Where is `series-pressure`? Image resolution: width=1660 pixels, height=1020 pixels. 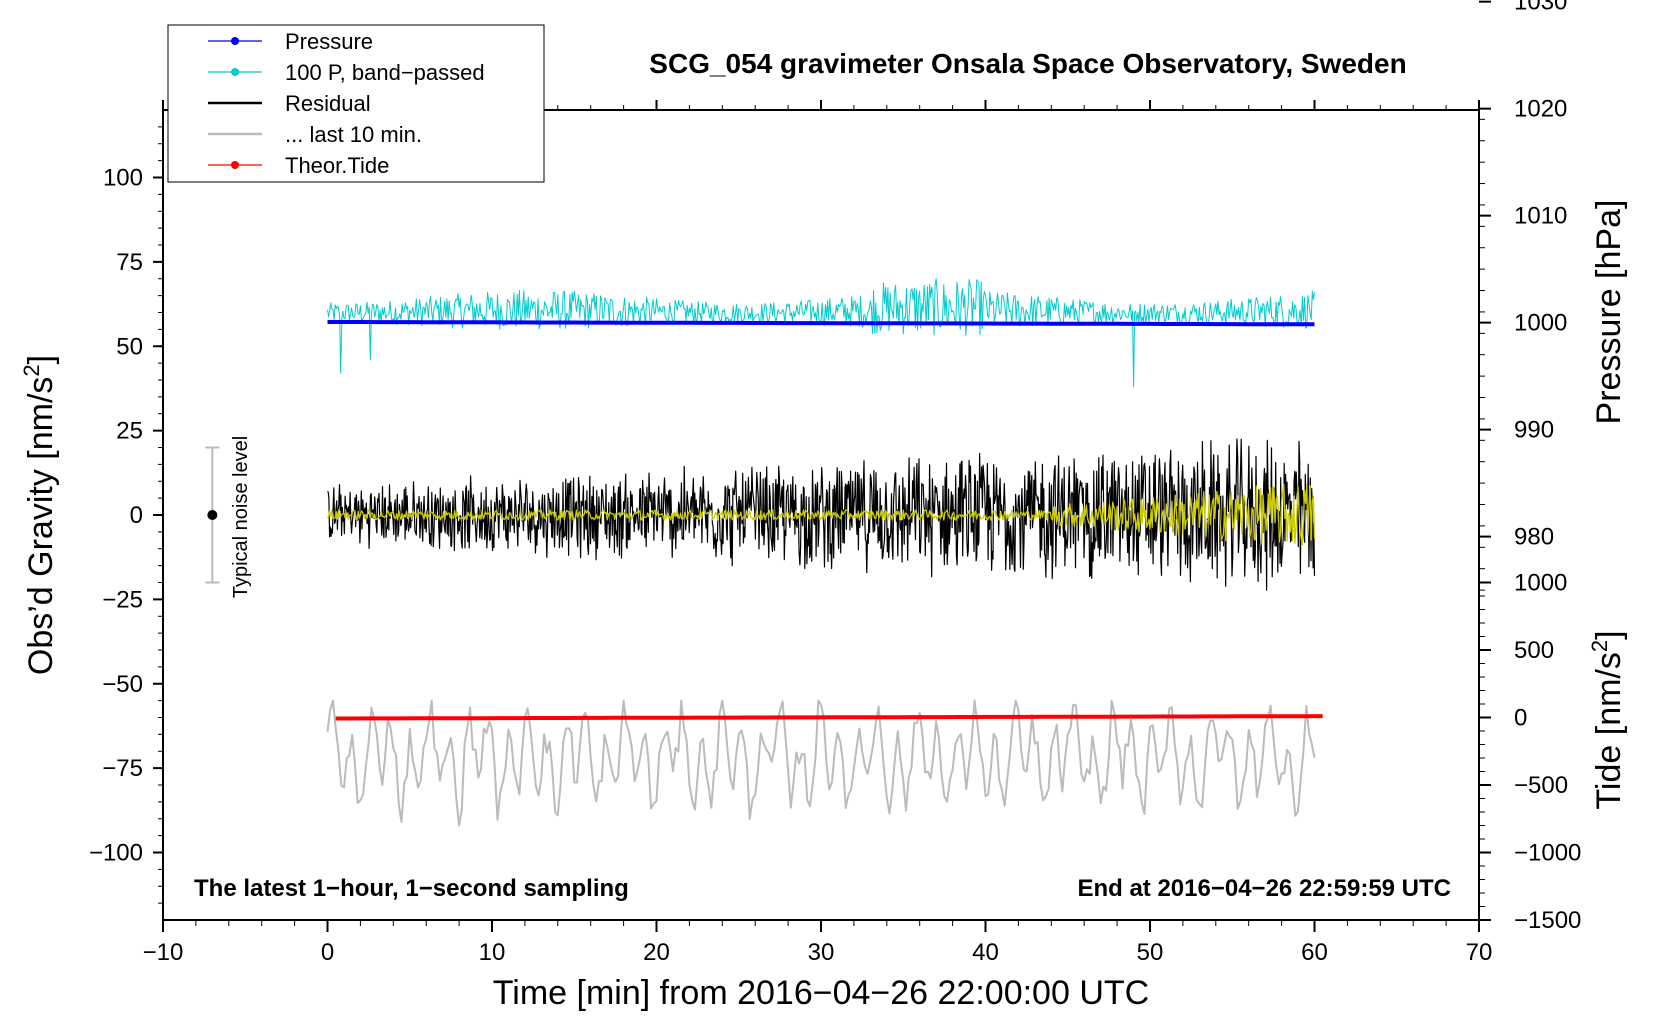
series-pressure is located at coordinates (821, 323).